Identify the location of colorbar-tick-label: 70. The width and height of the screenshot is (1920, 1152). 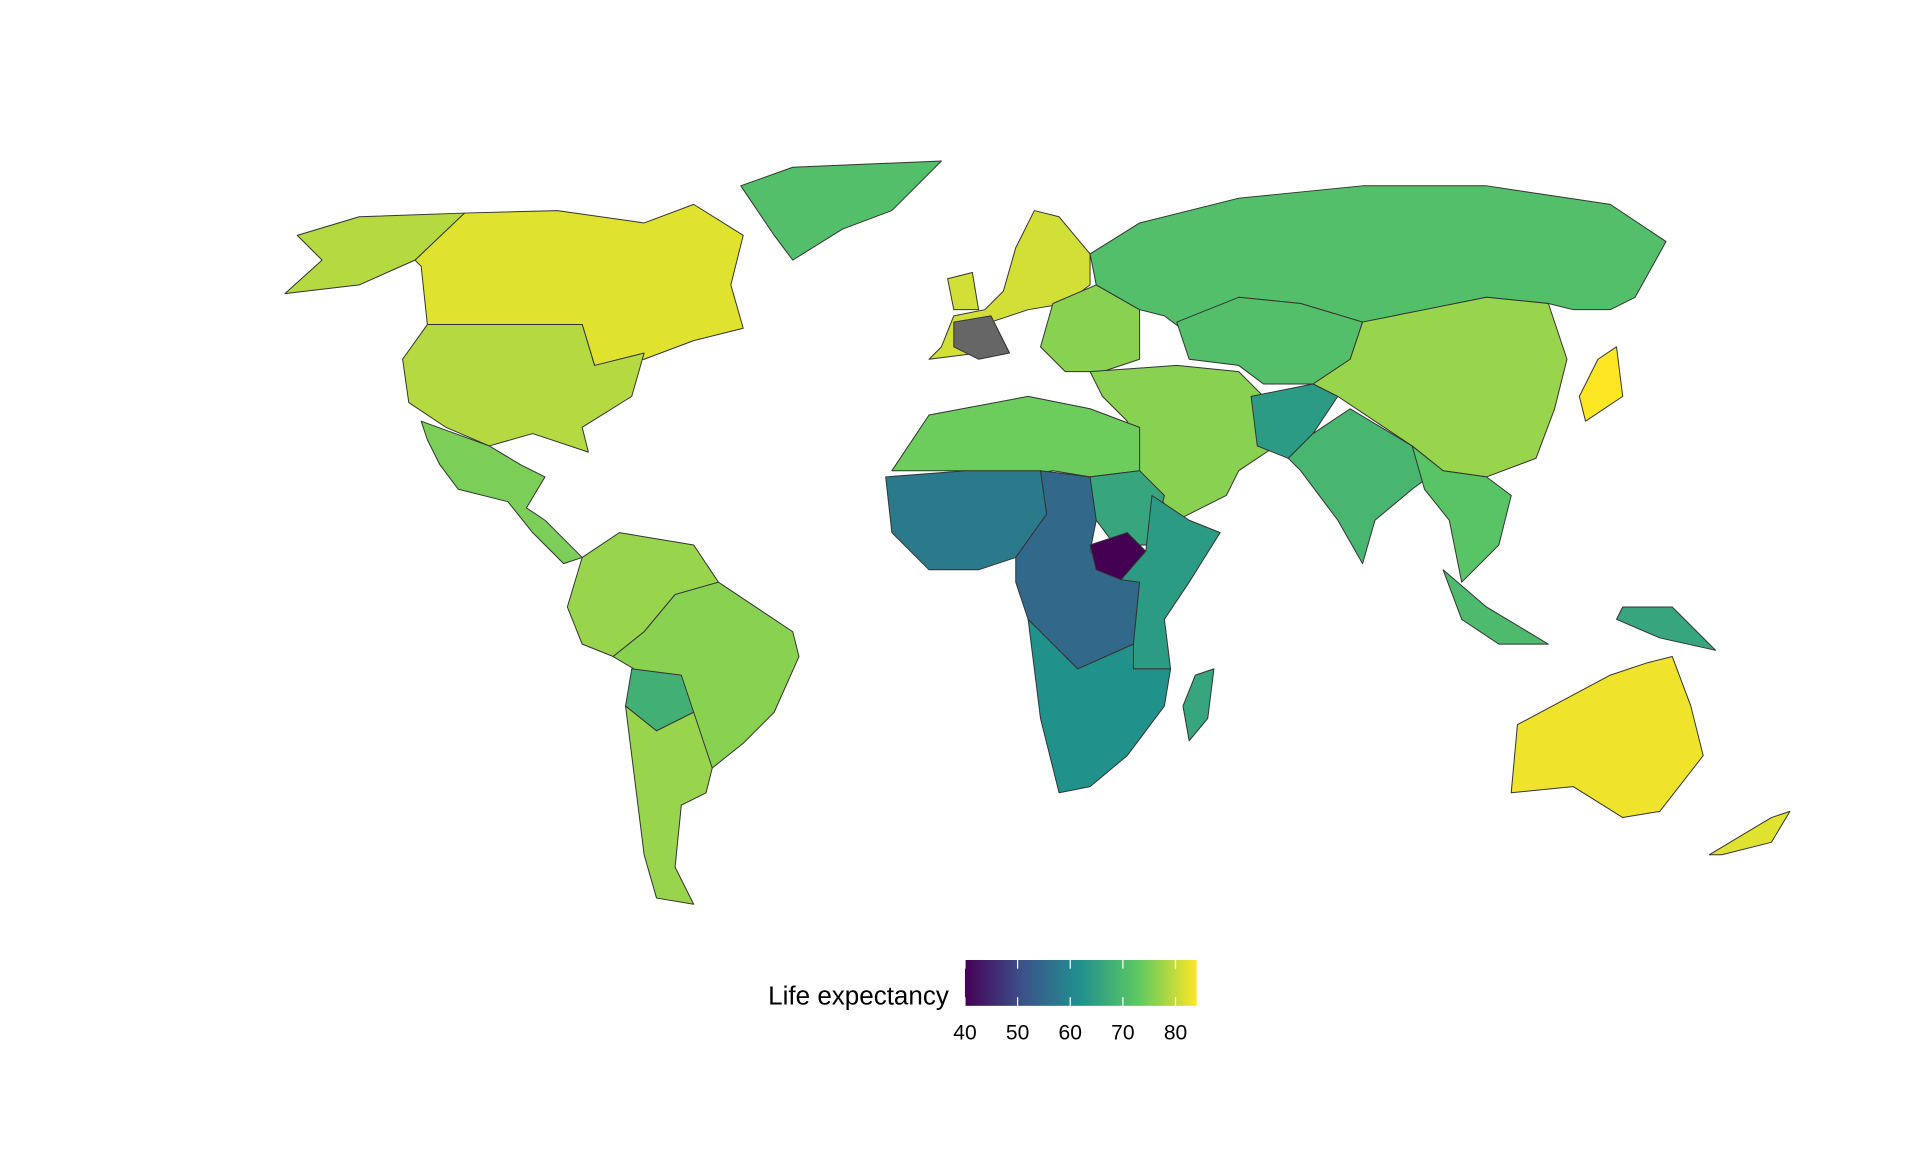
(1122, 1032).